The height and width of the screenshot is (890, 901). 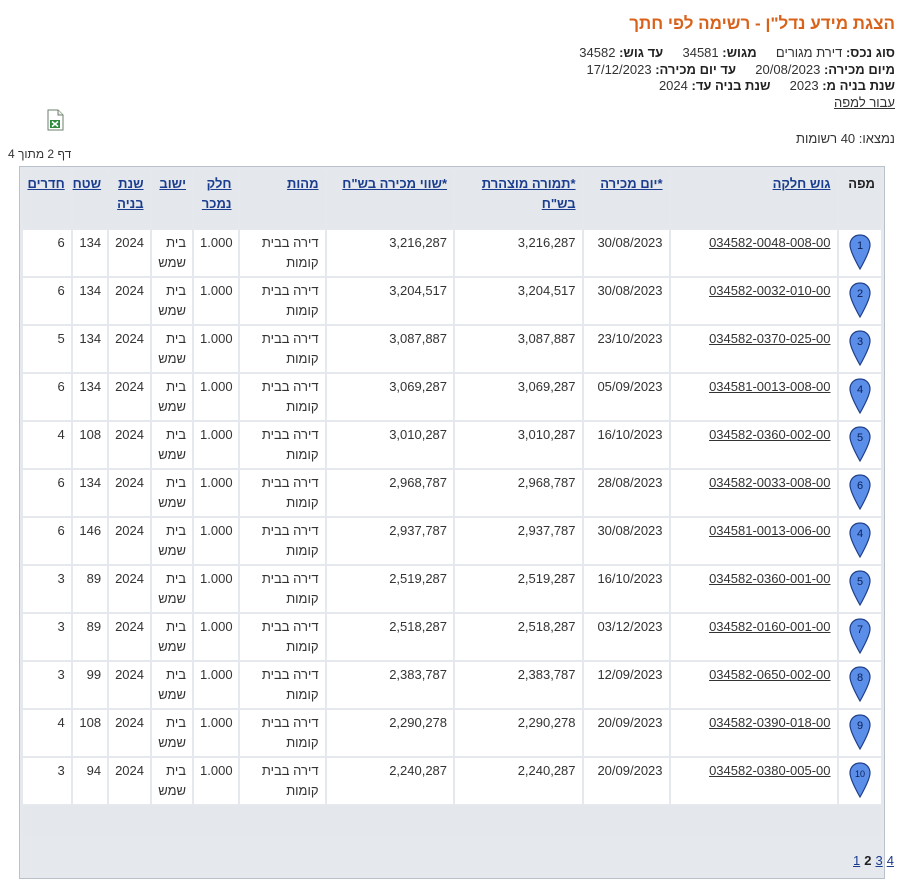 What do you see at coordinates (860, 246) in the screenshot?
I see `marker-number: 1` at bounding box center [860, 246].